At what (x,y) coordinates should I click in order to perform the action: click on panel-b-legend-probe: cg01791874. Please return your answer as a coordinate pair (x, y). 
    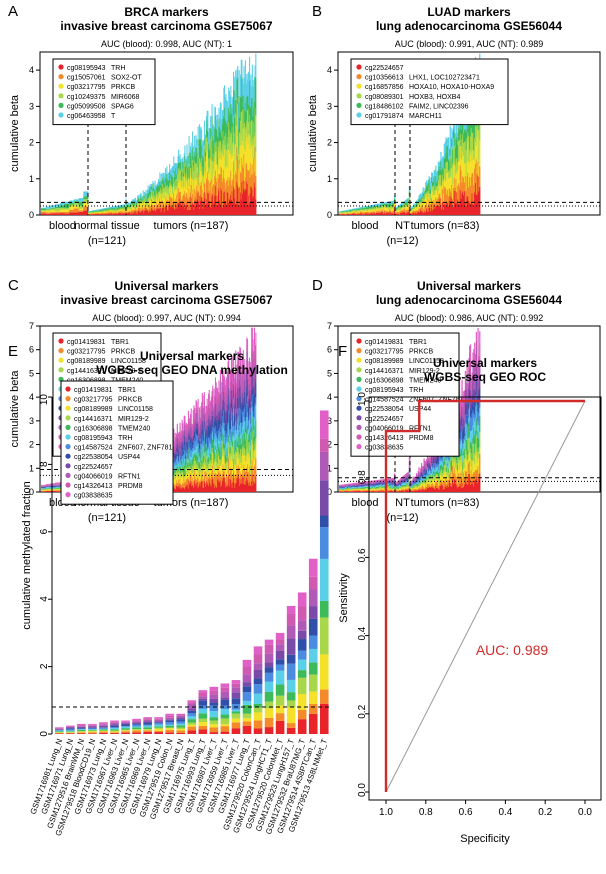
    Looking at the image, I should click on (384, 116).